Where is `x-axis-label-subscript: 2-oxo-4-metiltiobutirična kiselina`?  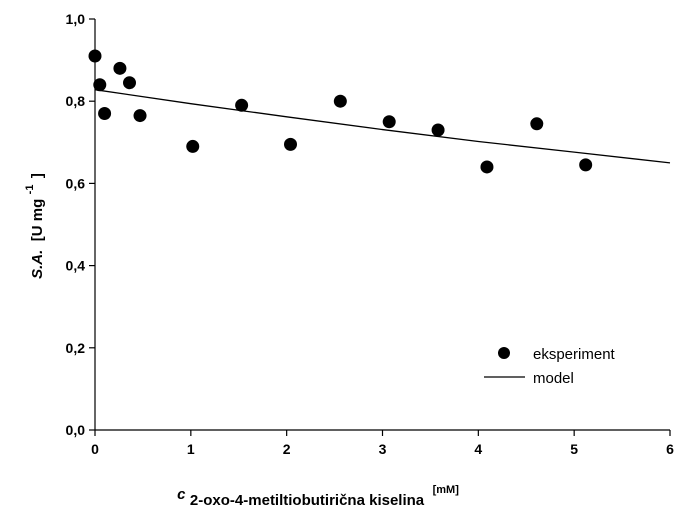 x-axis-label-subscript: 2-oxo-4-metiltiobutirična kiselina is located at coordinates (307, 500).